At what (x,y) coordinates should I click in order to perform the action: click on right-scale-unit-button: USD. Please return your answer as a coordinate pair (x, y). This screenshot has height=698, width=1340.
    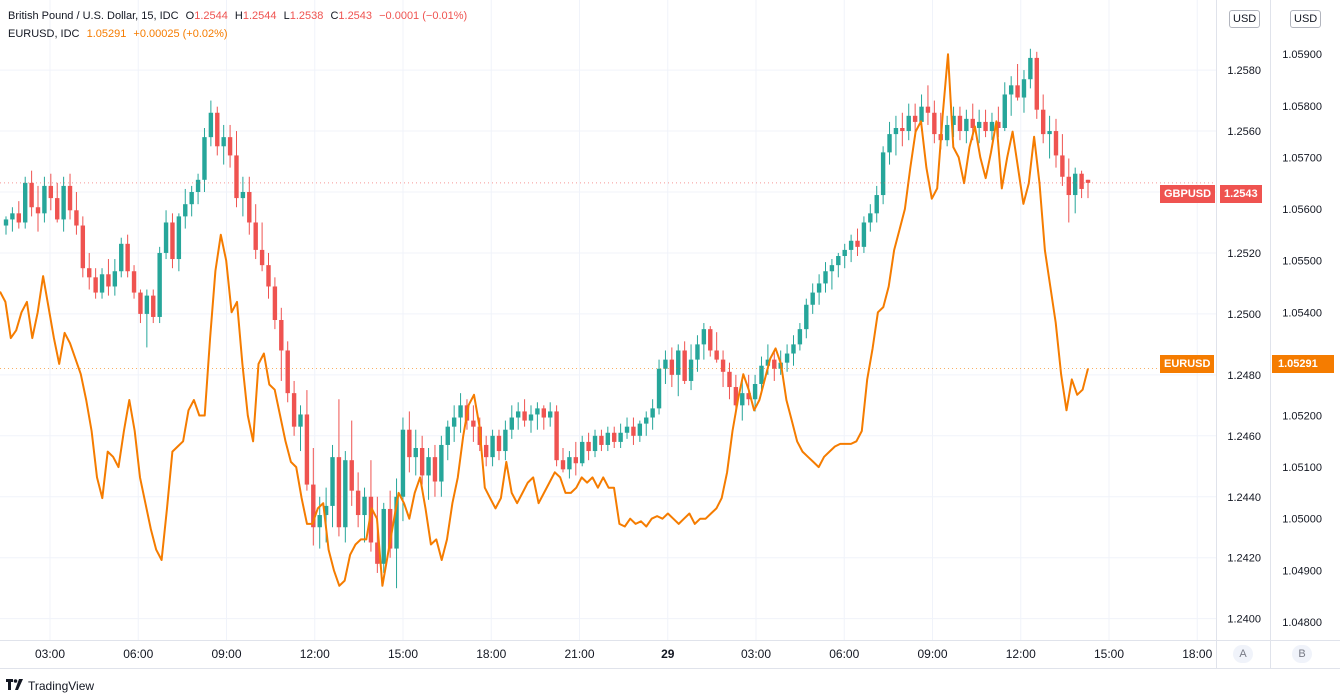
    Looking at the image, I should click on (1306, 19).